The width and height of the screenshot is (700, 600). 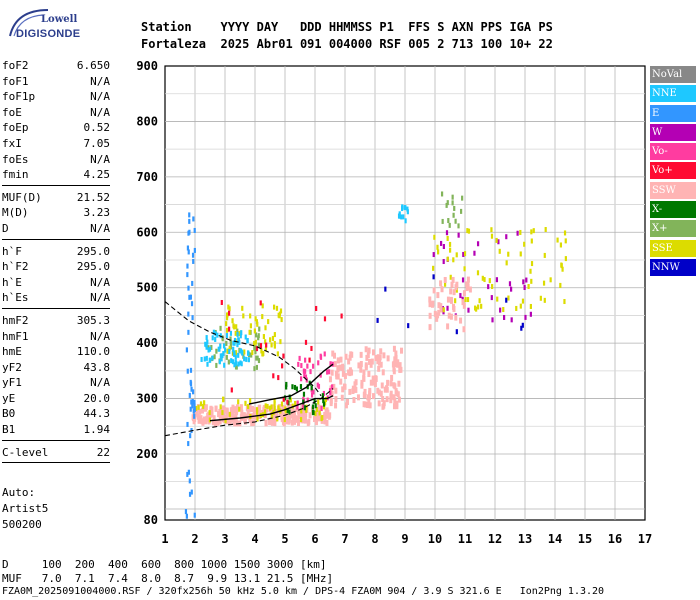 I want to click on logo-line1: Lowell, so click(x=59, y=19).